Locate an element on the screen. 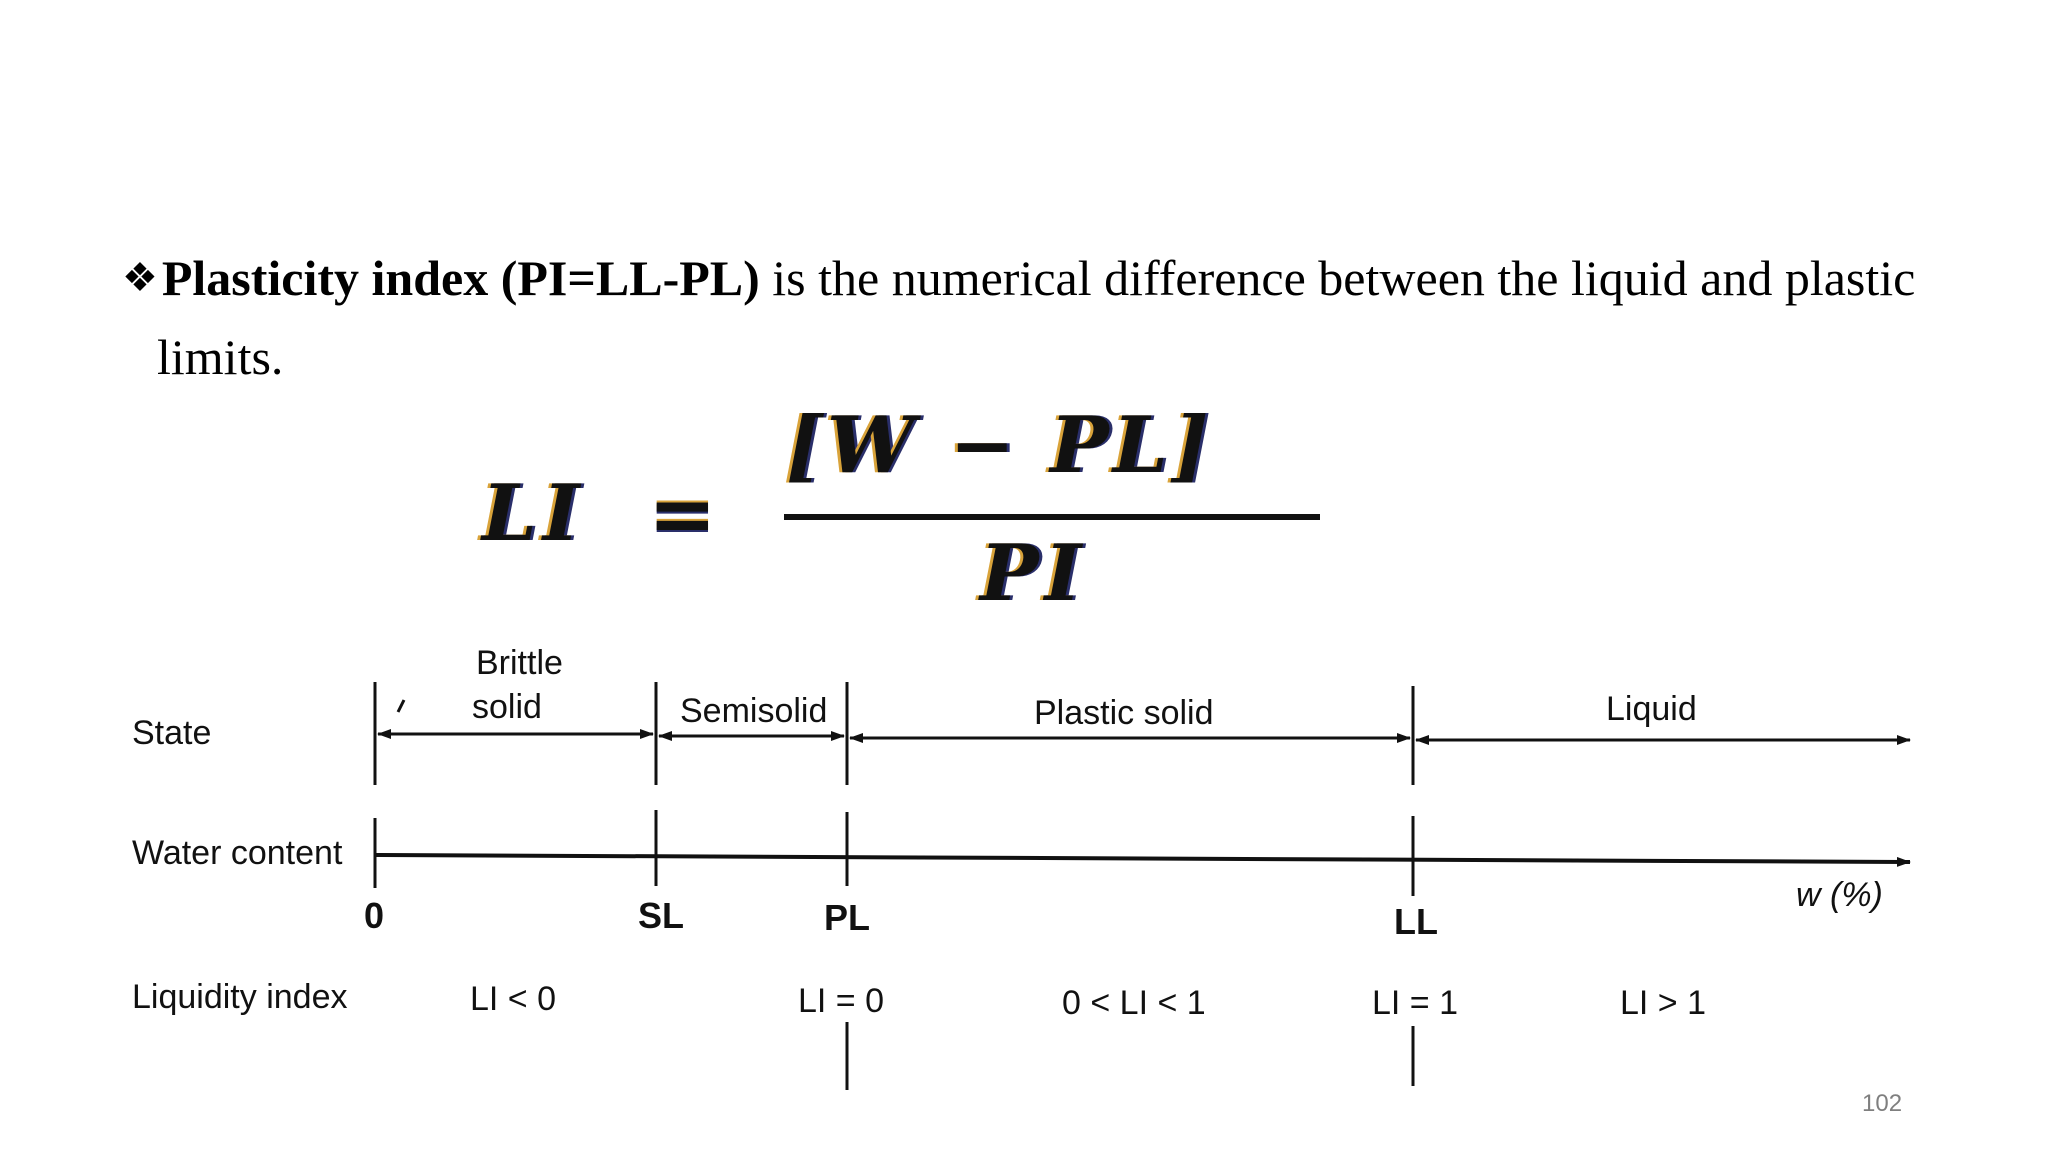  li-greater-than-one: LI > 1 is located at coordinates (1663, 1003).